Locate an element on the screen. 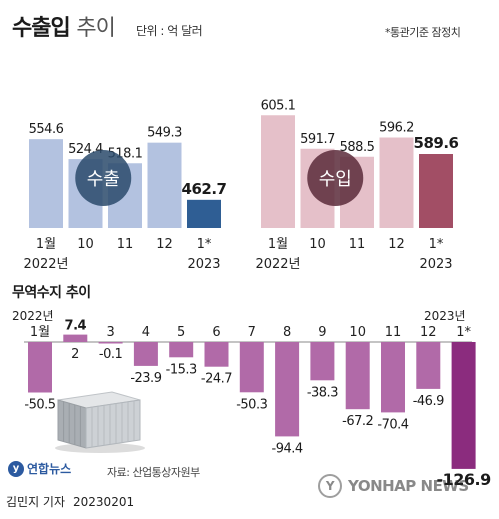  trade-category-label-1: 2 is located at coordinates (75, 354).